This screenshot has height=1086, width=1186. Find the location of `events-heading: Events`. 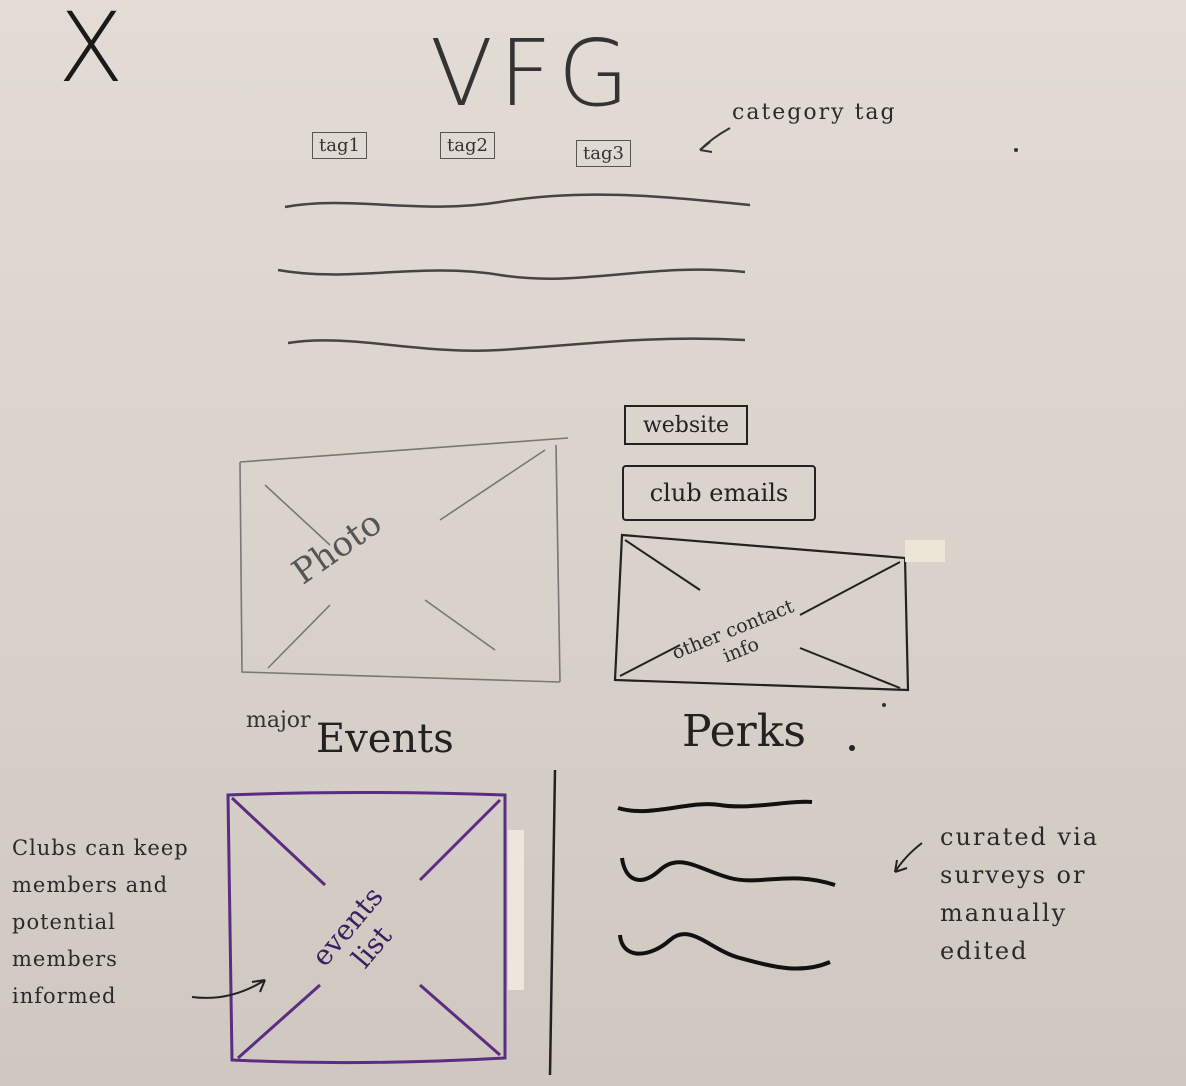

events-heading: Events is located at coordinates (385, 739).